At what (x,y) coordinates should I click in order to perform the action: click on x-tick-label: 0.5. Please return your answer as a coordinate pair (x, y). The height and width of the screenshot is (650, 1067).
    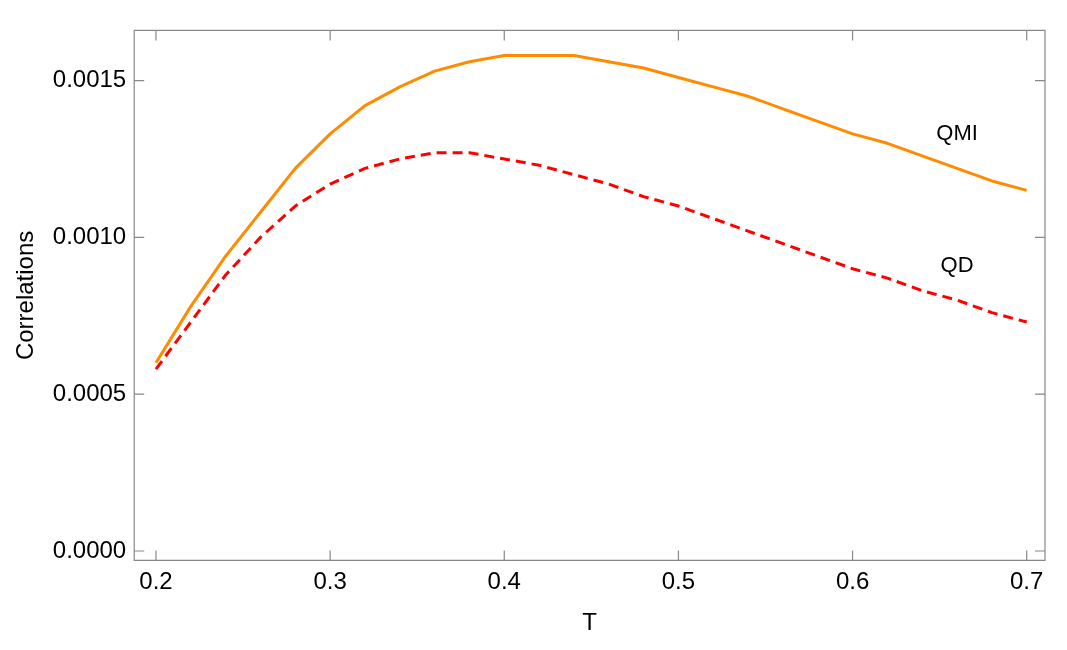
    Looking at the image, I should click on (678, 581).